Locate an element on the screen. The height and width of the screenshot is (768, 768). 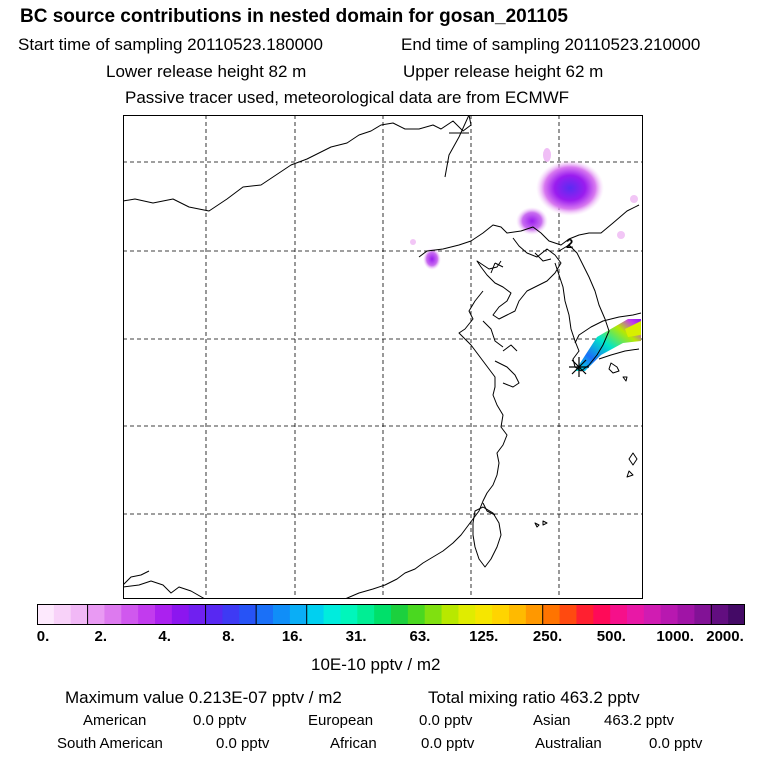
african-label: African is located at coordinates (353, 743).